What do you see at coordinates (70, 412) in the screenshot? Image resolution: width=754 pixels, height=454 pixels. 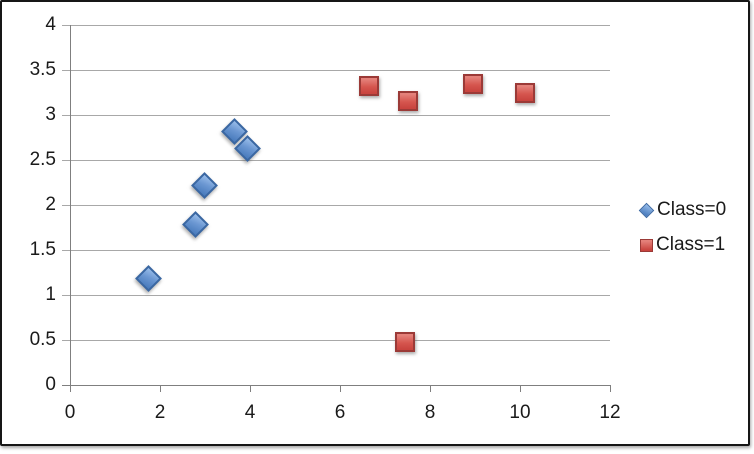 I see `x-tick-label: 0` at bounding box center [70, 412].